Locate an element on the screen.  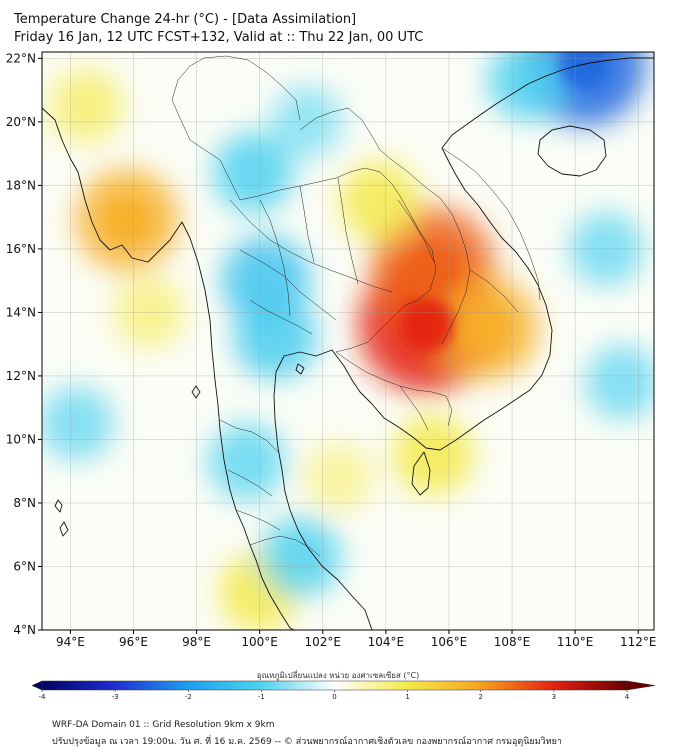
anomaly-north-laos-warm is located at coordinates (379, 201).